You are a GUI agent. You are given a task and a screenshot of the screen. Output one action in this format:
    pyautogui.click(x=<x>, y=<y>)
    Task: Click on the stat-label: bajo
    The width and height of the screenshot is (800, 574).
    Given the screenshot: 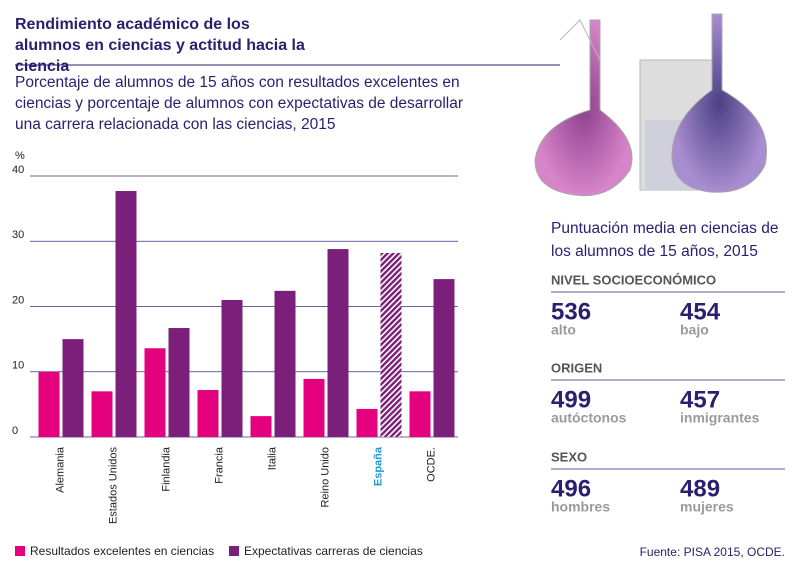 What is the action you would take?
    pyautogui.click(x=694, y=330)
    